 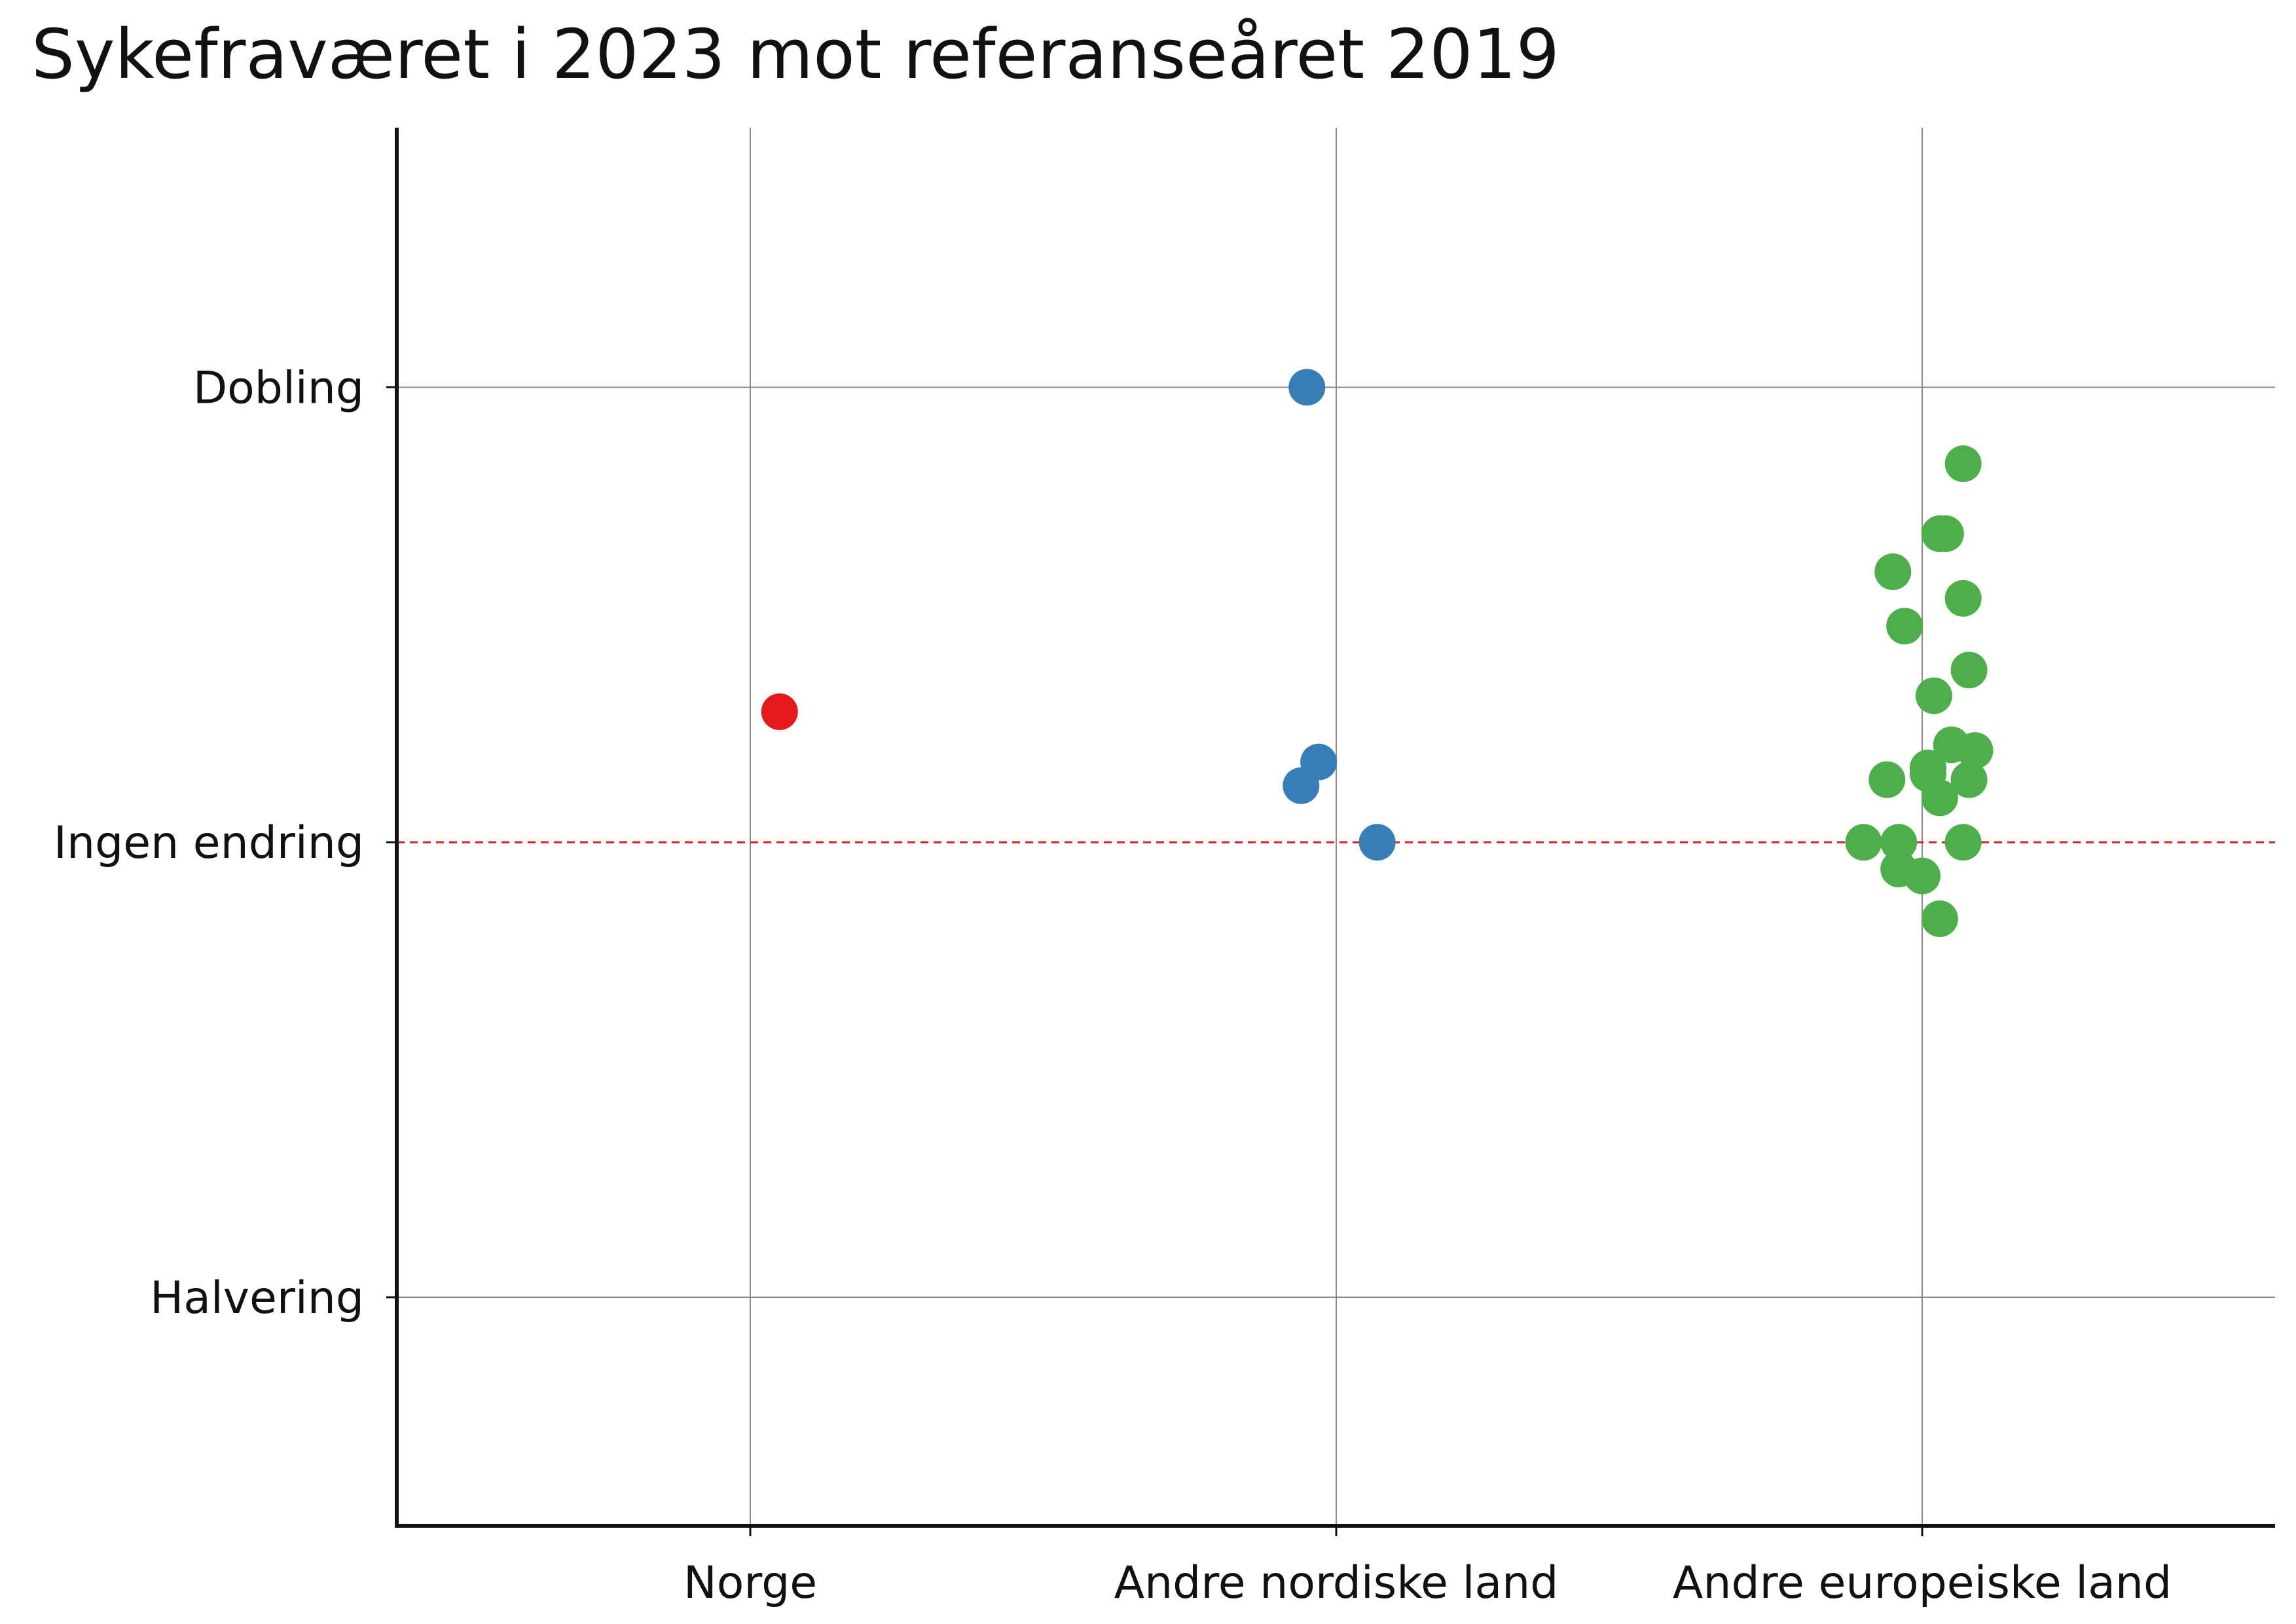 I want to click on y-tick-label: Ingen endring, so click(x=209, y=843).